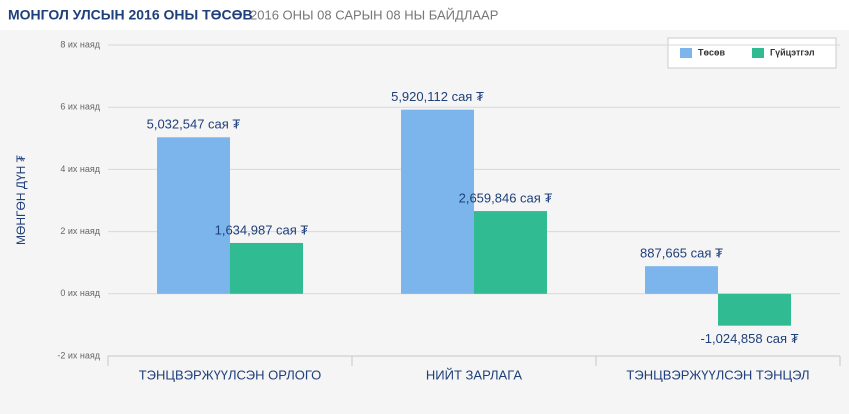  What do you see at coordinates (80, 231) in the screenshot?
I see `y-tick-label: 2 их наяд` at bounding box center [80, 231].